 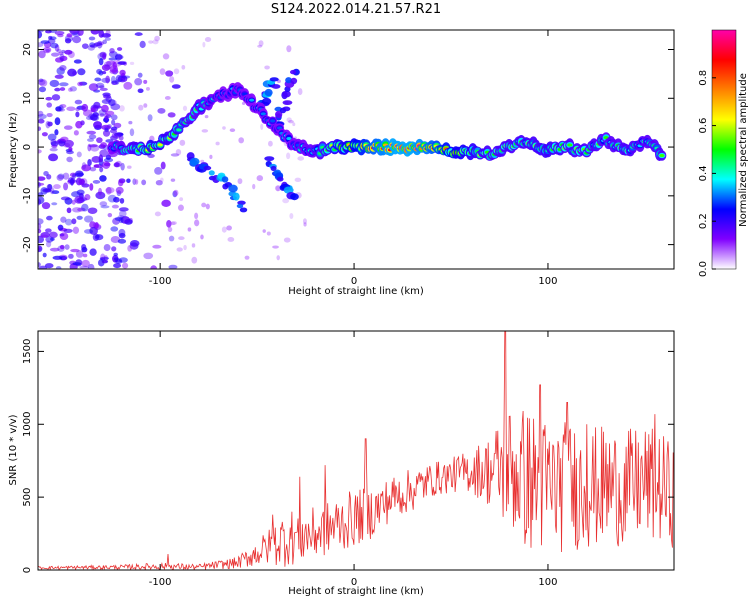 What do you see at coordinates (743, 150) in the screenshot?
I see `colorbar-label: Normalized spectral amplitude` at bounding box center [743, 150].